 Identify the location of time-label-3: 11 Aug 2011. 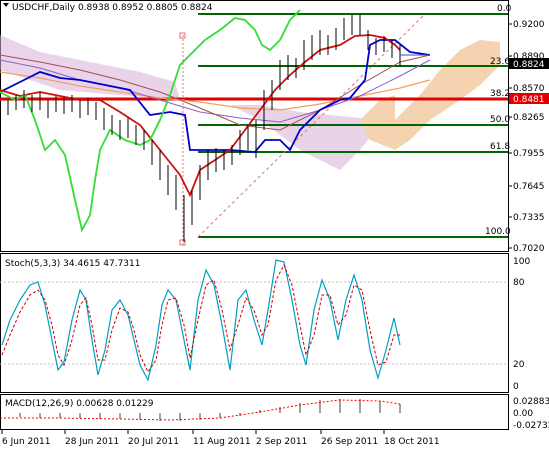
(222, 442).